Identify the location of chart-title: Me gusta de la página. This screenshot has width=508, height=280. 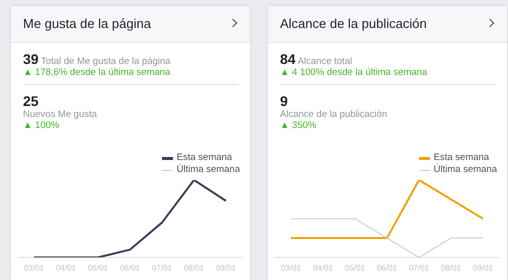
(130, 24).